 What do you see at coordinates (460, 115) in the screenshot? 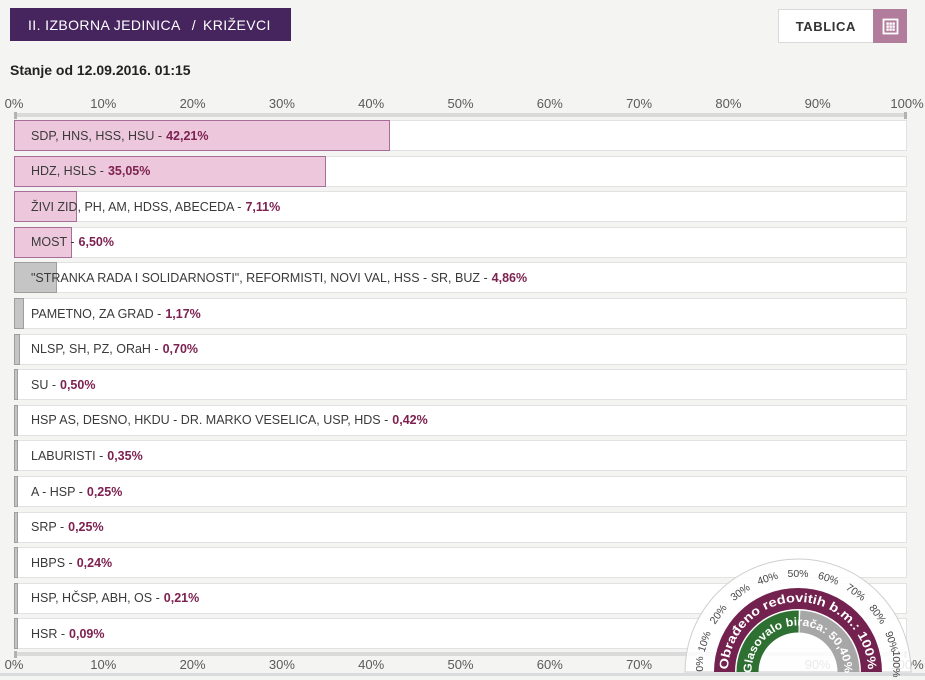
I see `x-axis-top-track` at bounding box center [460, 115].